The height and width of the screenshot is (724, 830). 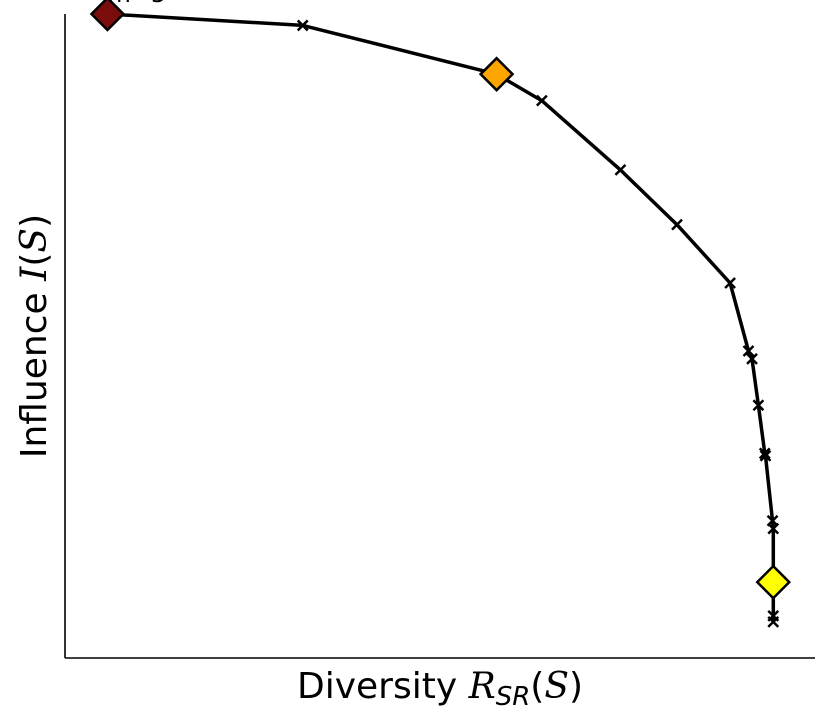 I want to click on y-axis-title: Influence I(S), so click(x=34, y=336).